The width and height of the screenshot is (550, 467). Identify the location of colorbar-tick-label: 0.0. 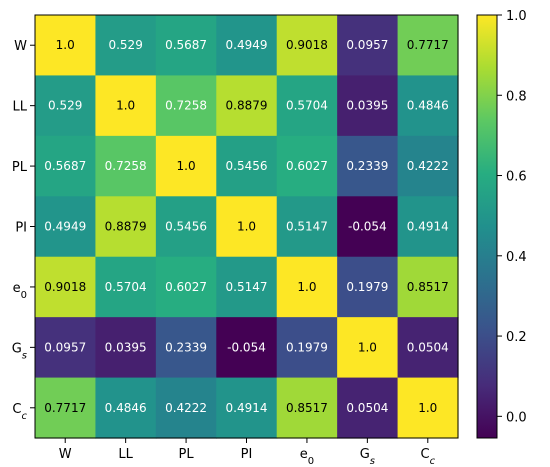
(516, 417).